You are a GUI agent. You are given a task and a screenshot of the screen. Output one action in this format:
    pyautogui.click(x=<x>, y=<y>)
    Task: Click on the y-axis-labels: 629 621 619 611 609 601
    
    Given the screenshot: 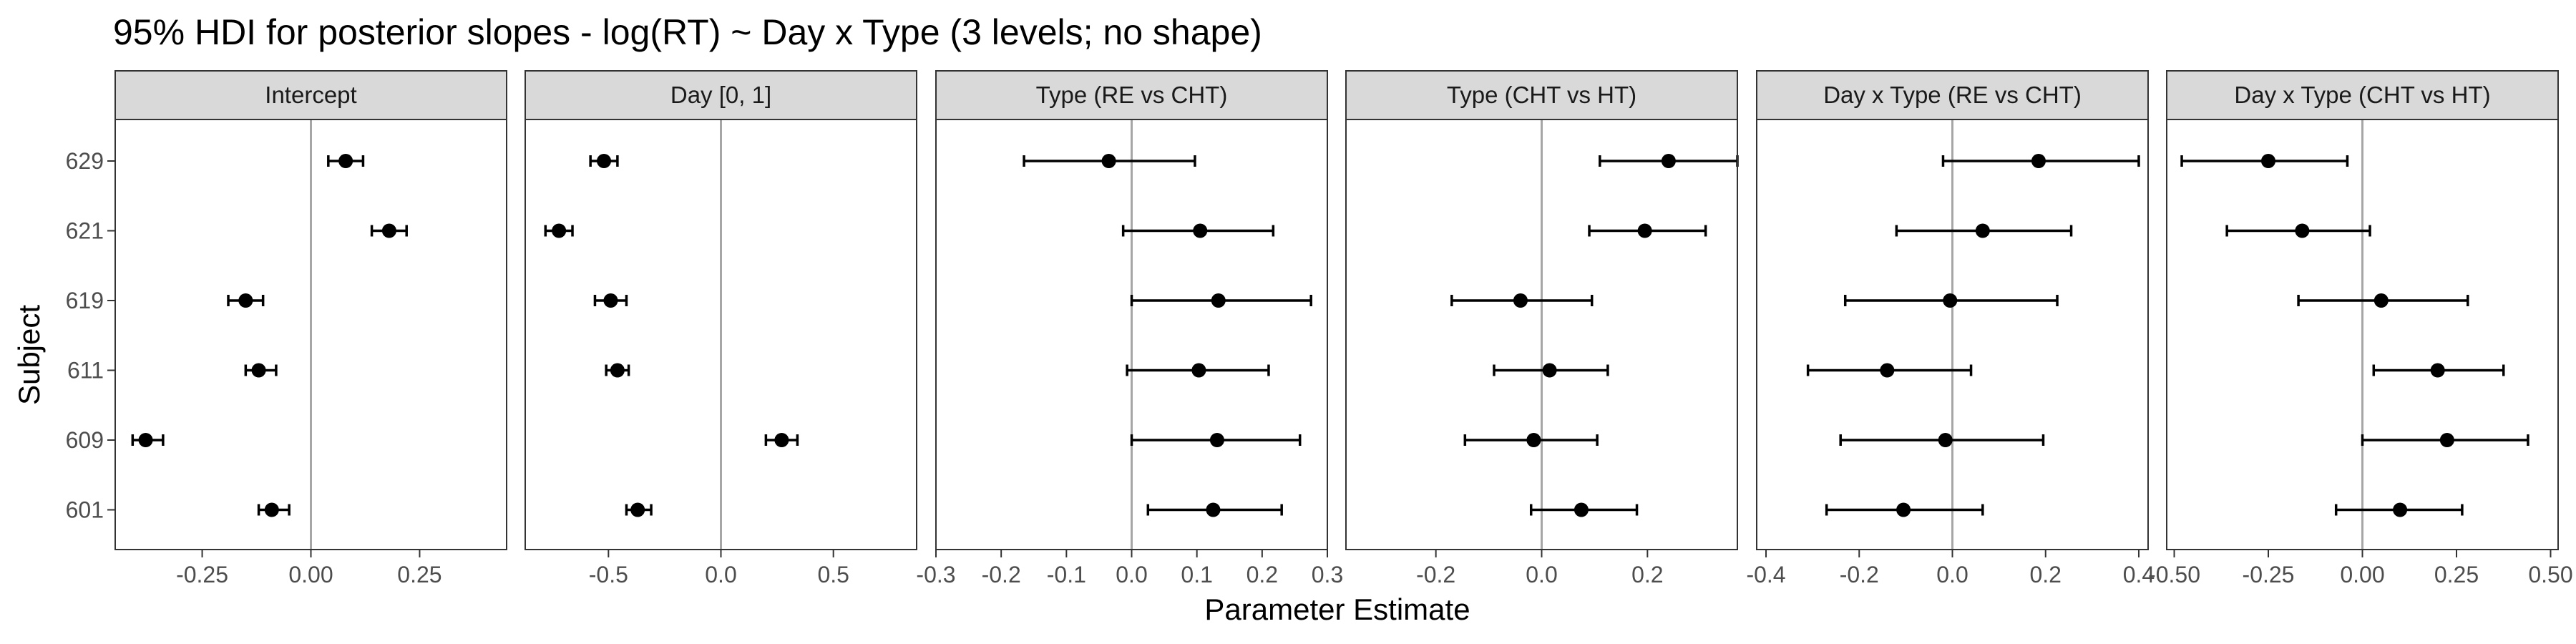 What is the action you would take?
    pyautogui.click(x=90, y=335)
    